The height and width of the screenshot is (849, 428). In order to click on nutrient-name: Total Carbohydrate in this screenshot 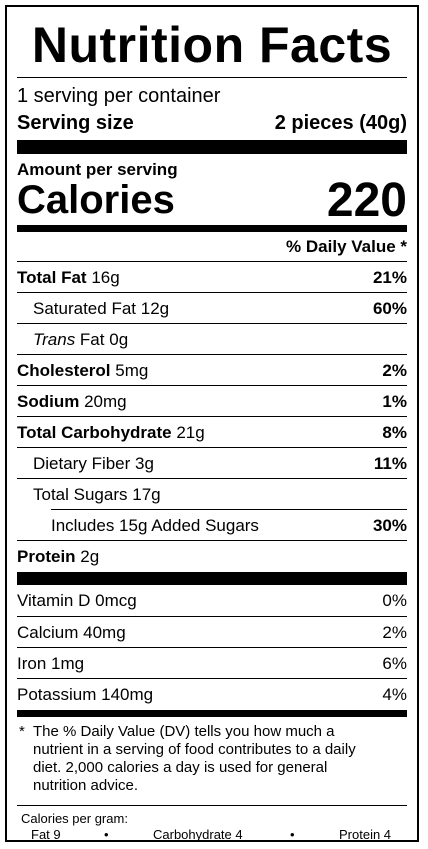, I will do `click(94, 432)`.